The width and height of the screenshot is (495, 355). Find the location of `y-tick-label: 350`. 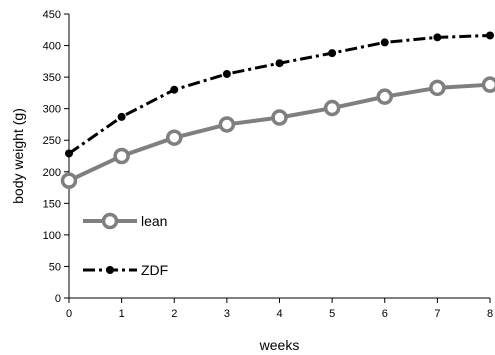

y-tick-label: 350 is located at coordinates (52, 78).